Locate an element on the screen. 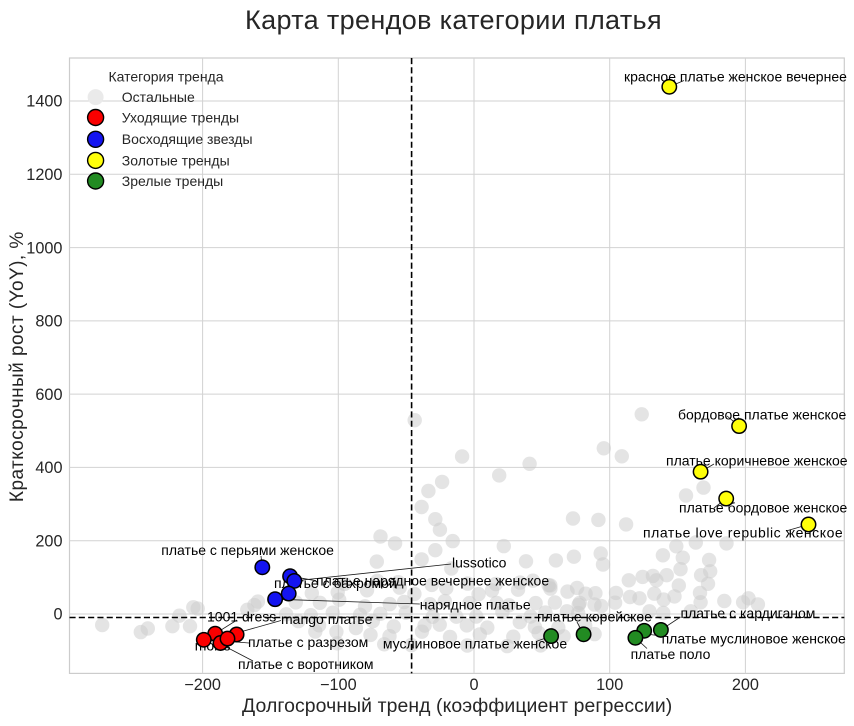  svg-text: платье поло is located at coordinates (671, 654).